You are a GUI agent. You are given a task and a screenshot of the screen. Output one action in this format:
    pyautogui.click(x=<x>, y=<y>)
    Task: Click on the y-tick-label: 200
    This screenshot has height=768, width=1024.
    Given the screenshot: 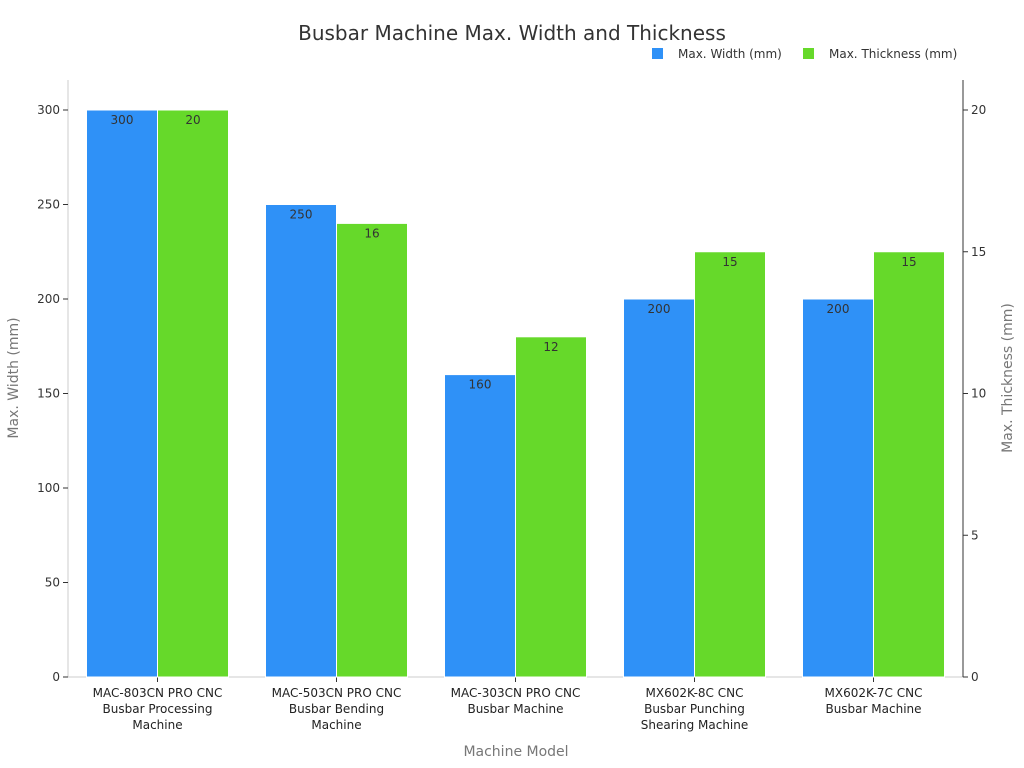 What is the action you would take?
    pyautogui.click(x=48, y=299)
    